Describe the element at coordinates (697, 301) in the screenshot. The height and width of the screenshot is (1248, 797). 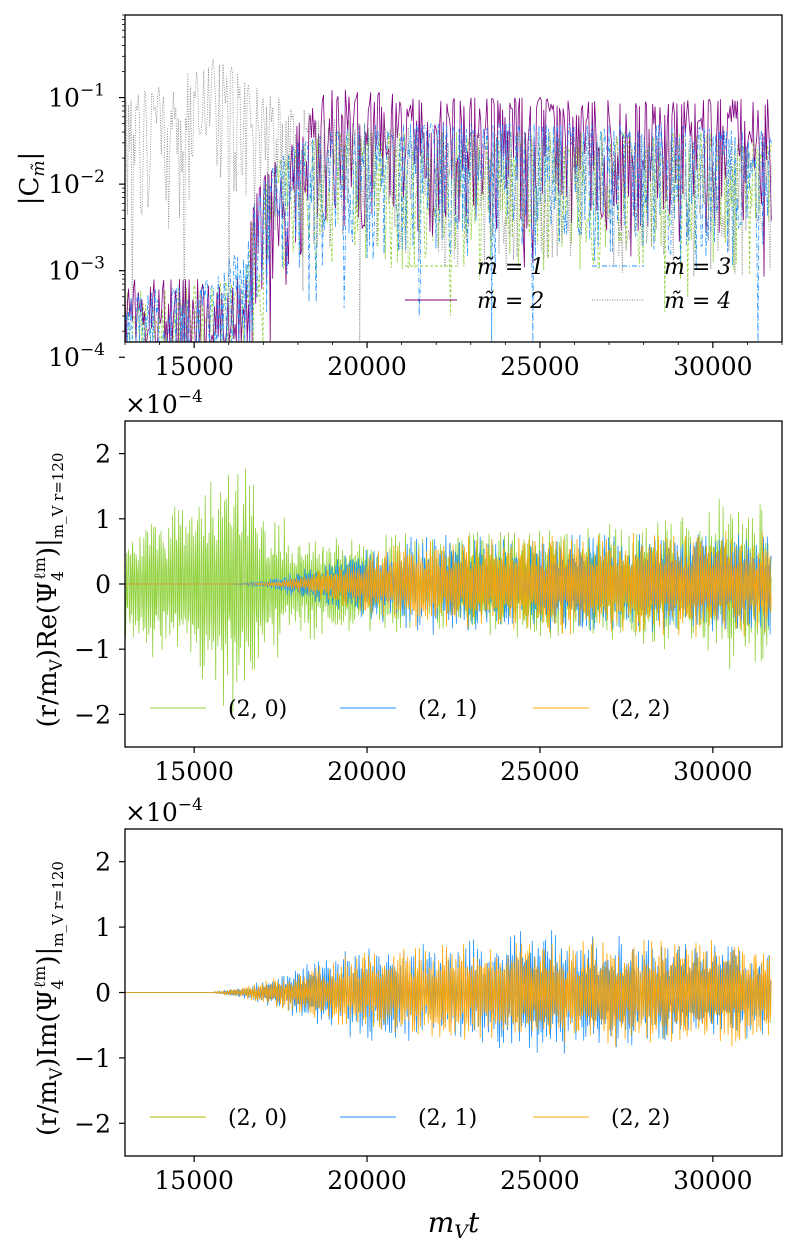
I see `legend-label-4: m̃ = 4` at that location.